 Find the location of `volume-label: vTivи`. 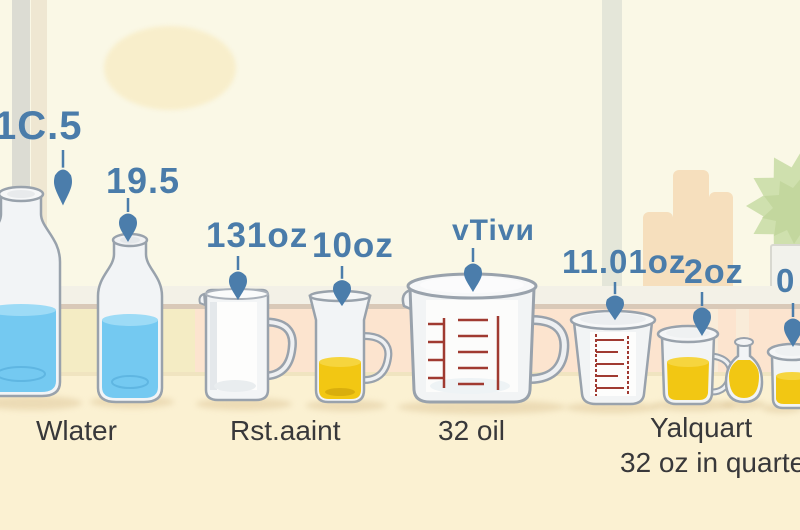

volume-label: vTivи is located at coordinates (493, 230).